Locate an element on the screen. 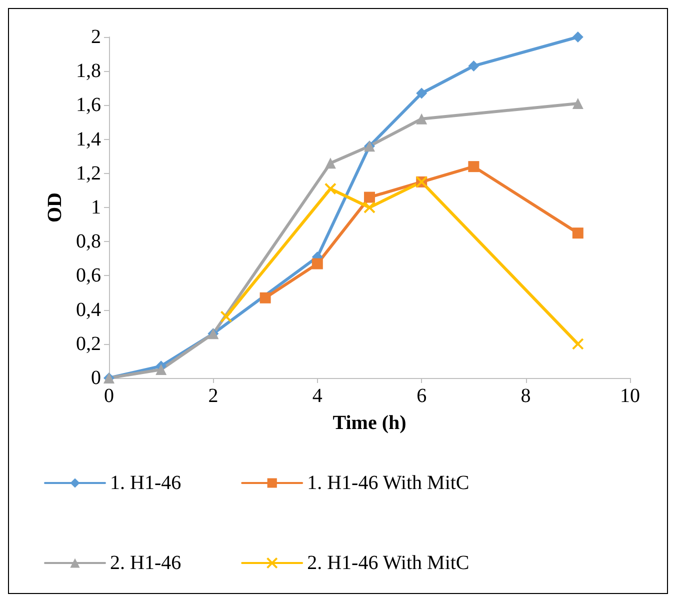 The width and height of the screenshot is (677, 603). y-tick-label: 0,4 is located at coordinates (88, 309).